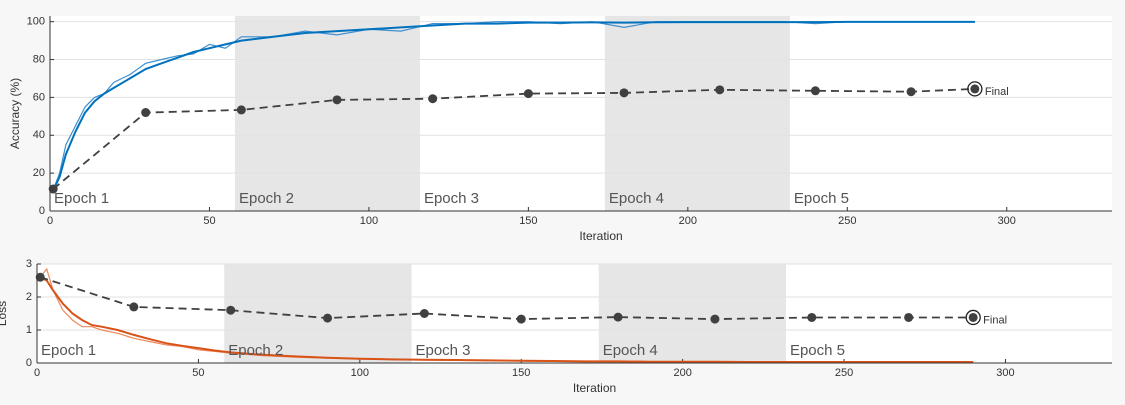 The width and height of the screenshot is (1125, 405). What do you see at coordinates (36, 22) in the screenshot?
I see `y-tick-label: 100` at bounding box center [36, 22].